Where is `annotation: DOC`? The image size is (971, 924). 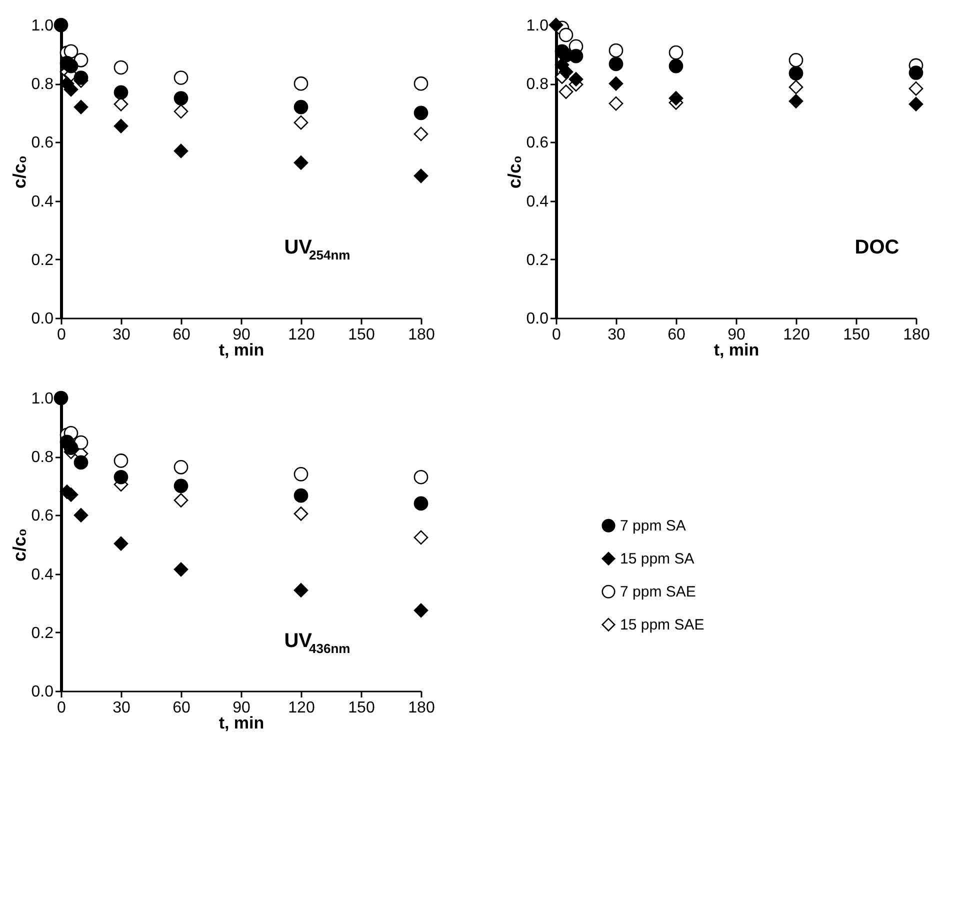
annotation: DOC is located at coordinates (877, 247).